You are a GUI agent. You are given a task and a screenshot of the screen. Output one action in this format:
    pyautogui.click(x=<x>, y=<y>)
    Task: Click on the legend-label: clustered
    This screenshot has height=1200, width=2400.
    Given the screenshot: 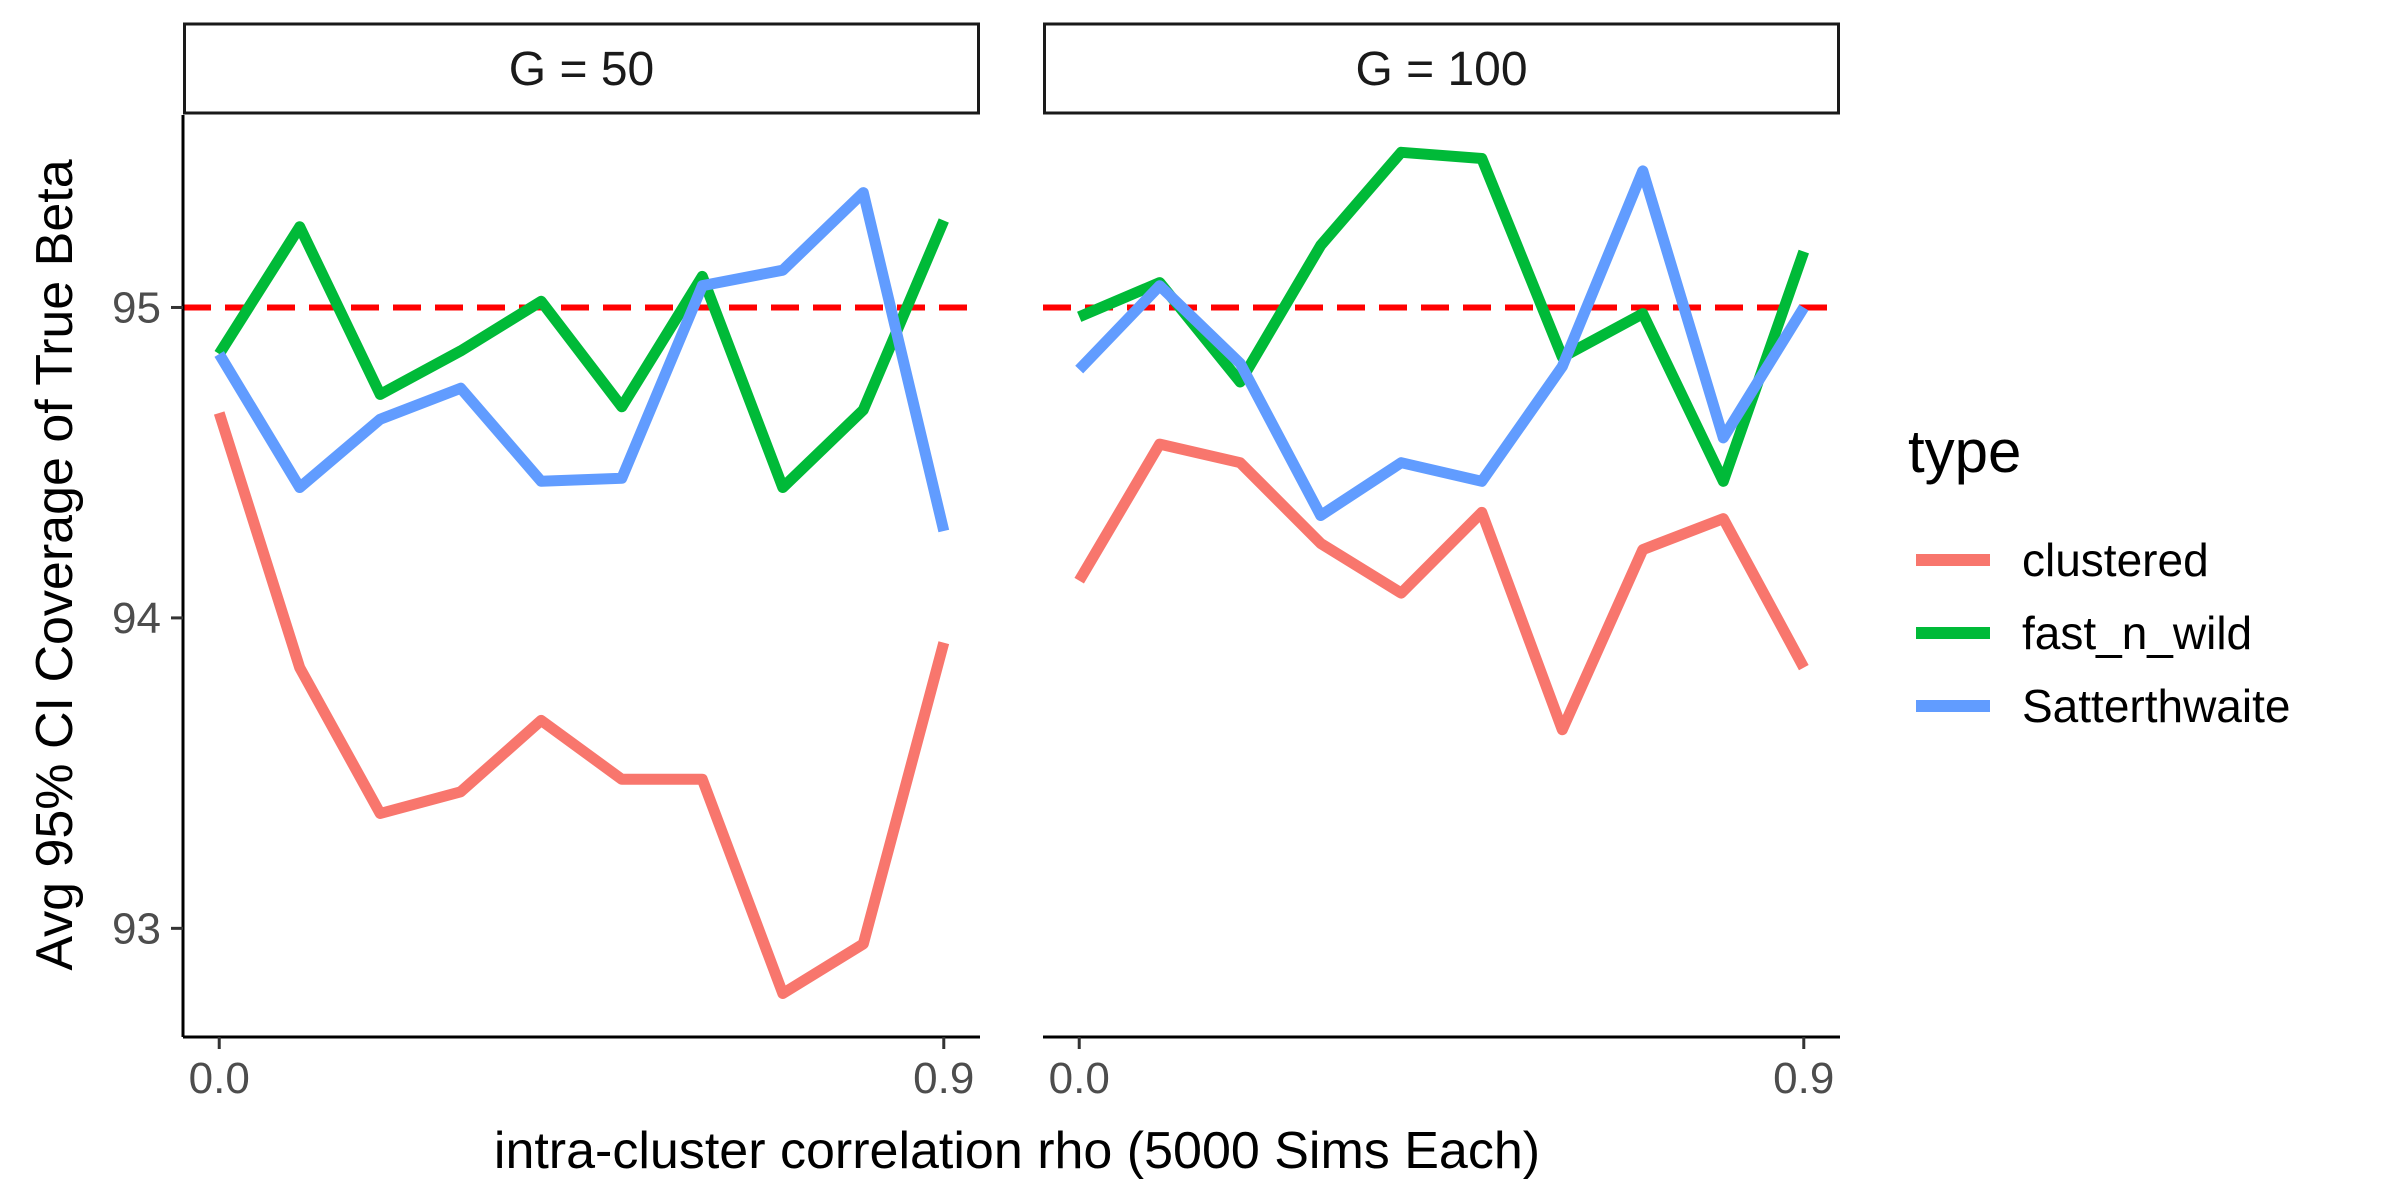 What is the action you would take?
    pyautogui.click(x=2115, y=560)
    